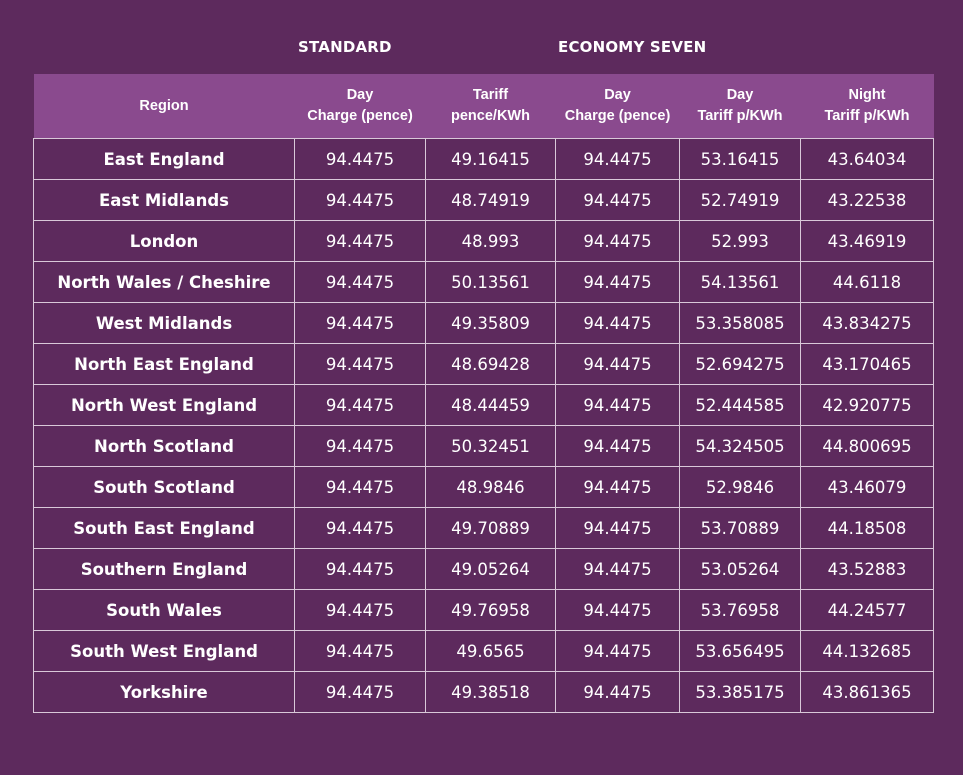 This screenshot has height=775, width=963. I want to click on cell-e7-day-tariff: 53.05264, so click(740, 569).